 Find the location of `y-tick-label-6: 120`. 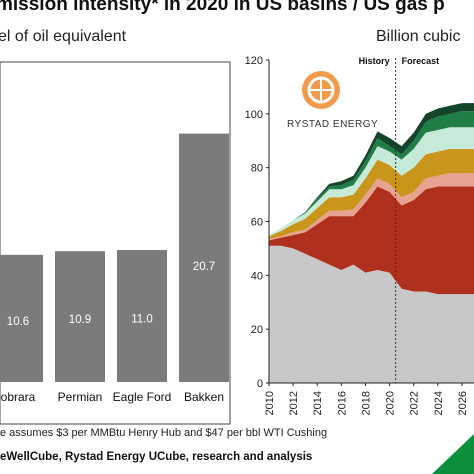

y-tick-label-6: 120 is located at coordinates (254, 61).